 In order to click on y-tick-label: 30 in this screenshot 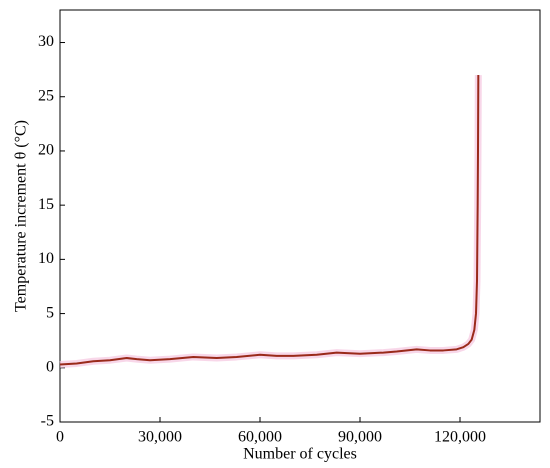, I will do `click(46, 41)`.